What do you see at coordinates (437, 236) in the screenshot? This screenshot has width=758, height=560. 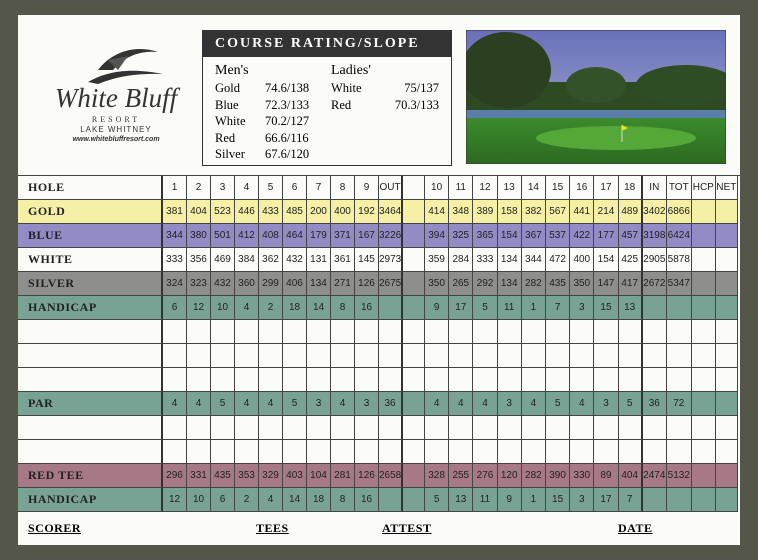 I see `cell: 394` at bounding box center [437, 236].